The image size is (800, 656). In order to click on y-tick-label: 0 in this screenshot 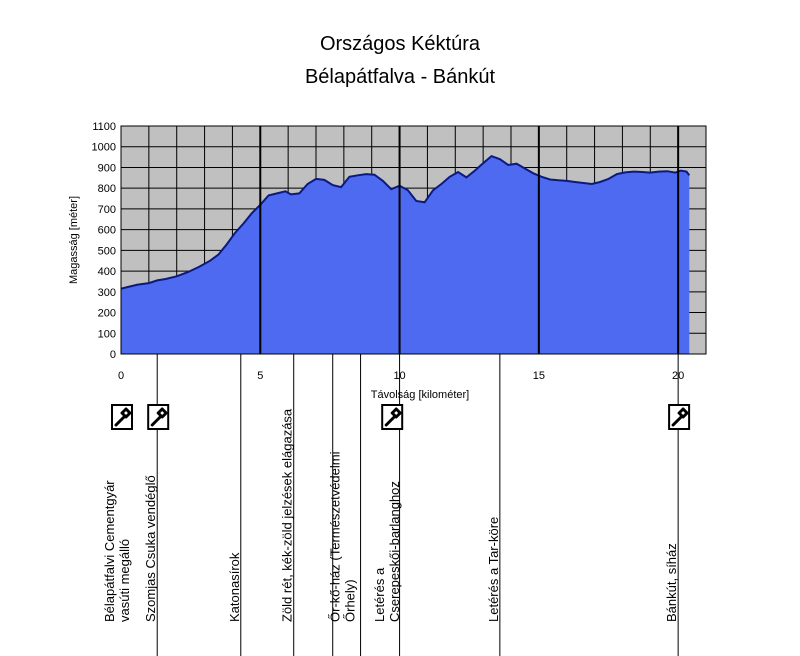, I will do `click(113, 355)`.